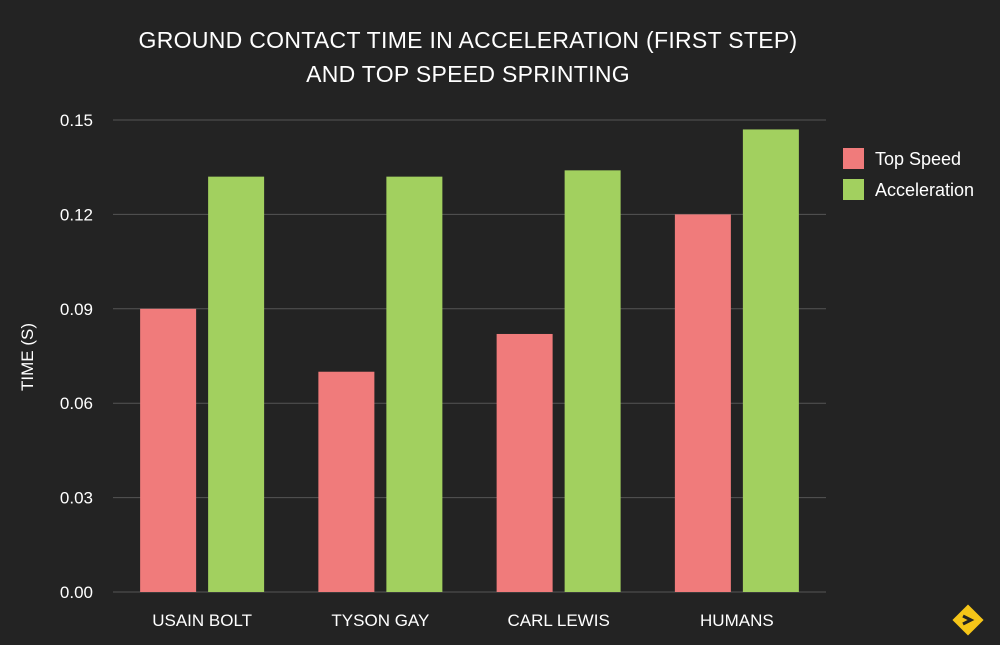 The width and height of the screenshot is (1000, 645). What do you see at coordinates (558, 620) in the screenshot?
I see `x-tick-label: CARL LEWIS` at bounding box center [558, 620].